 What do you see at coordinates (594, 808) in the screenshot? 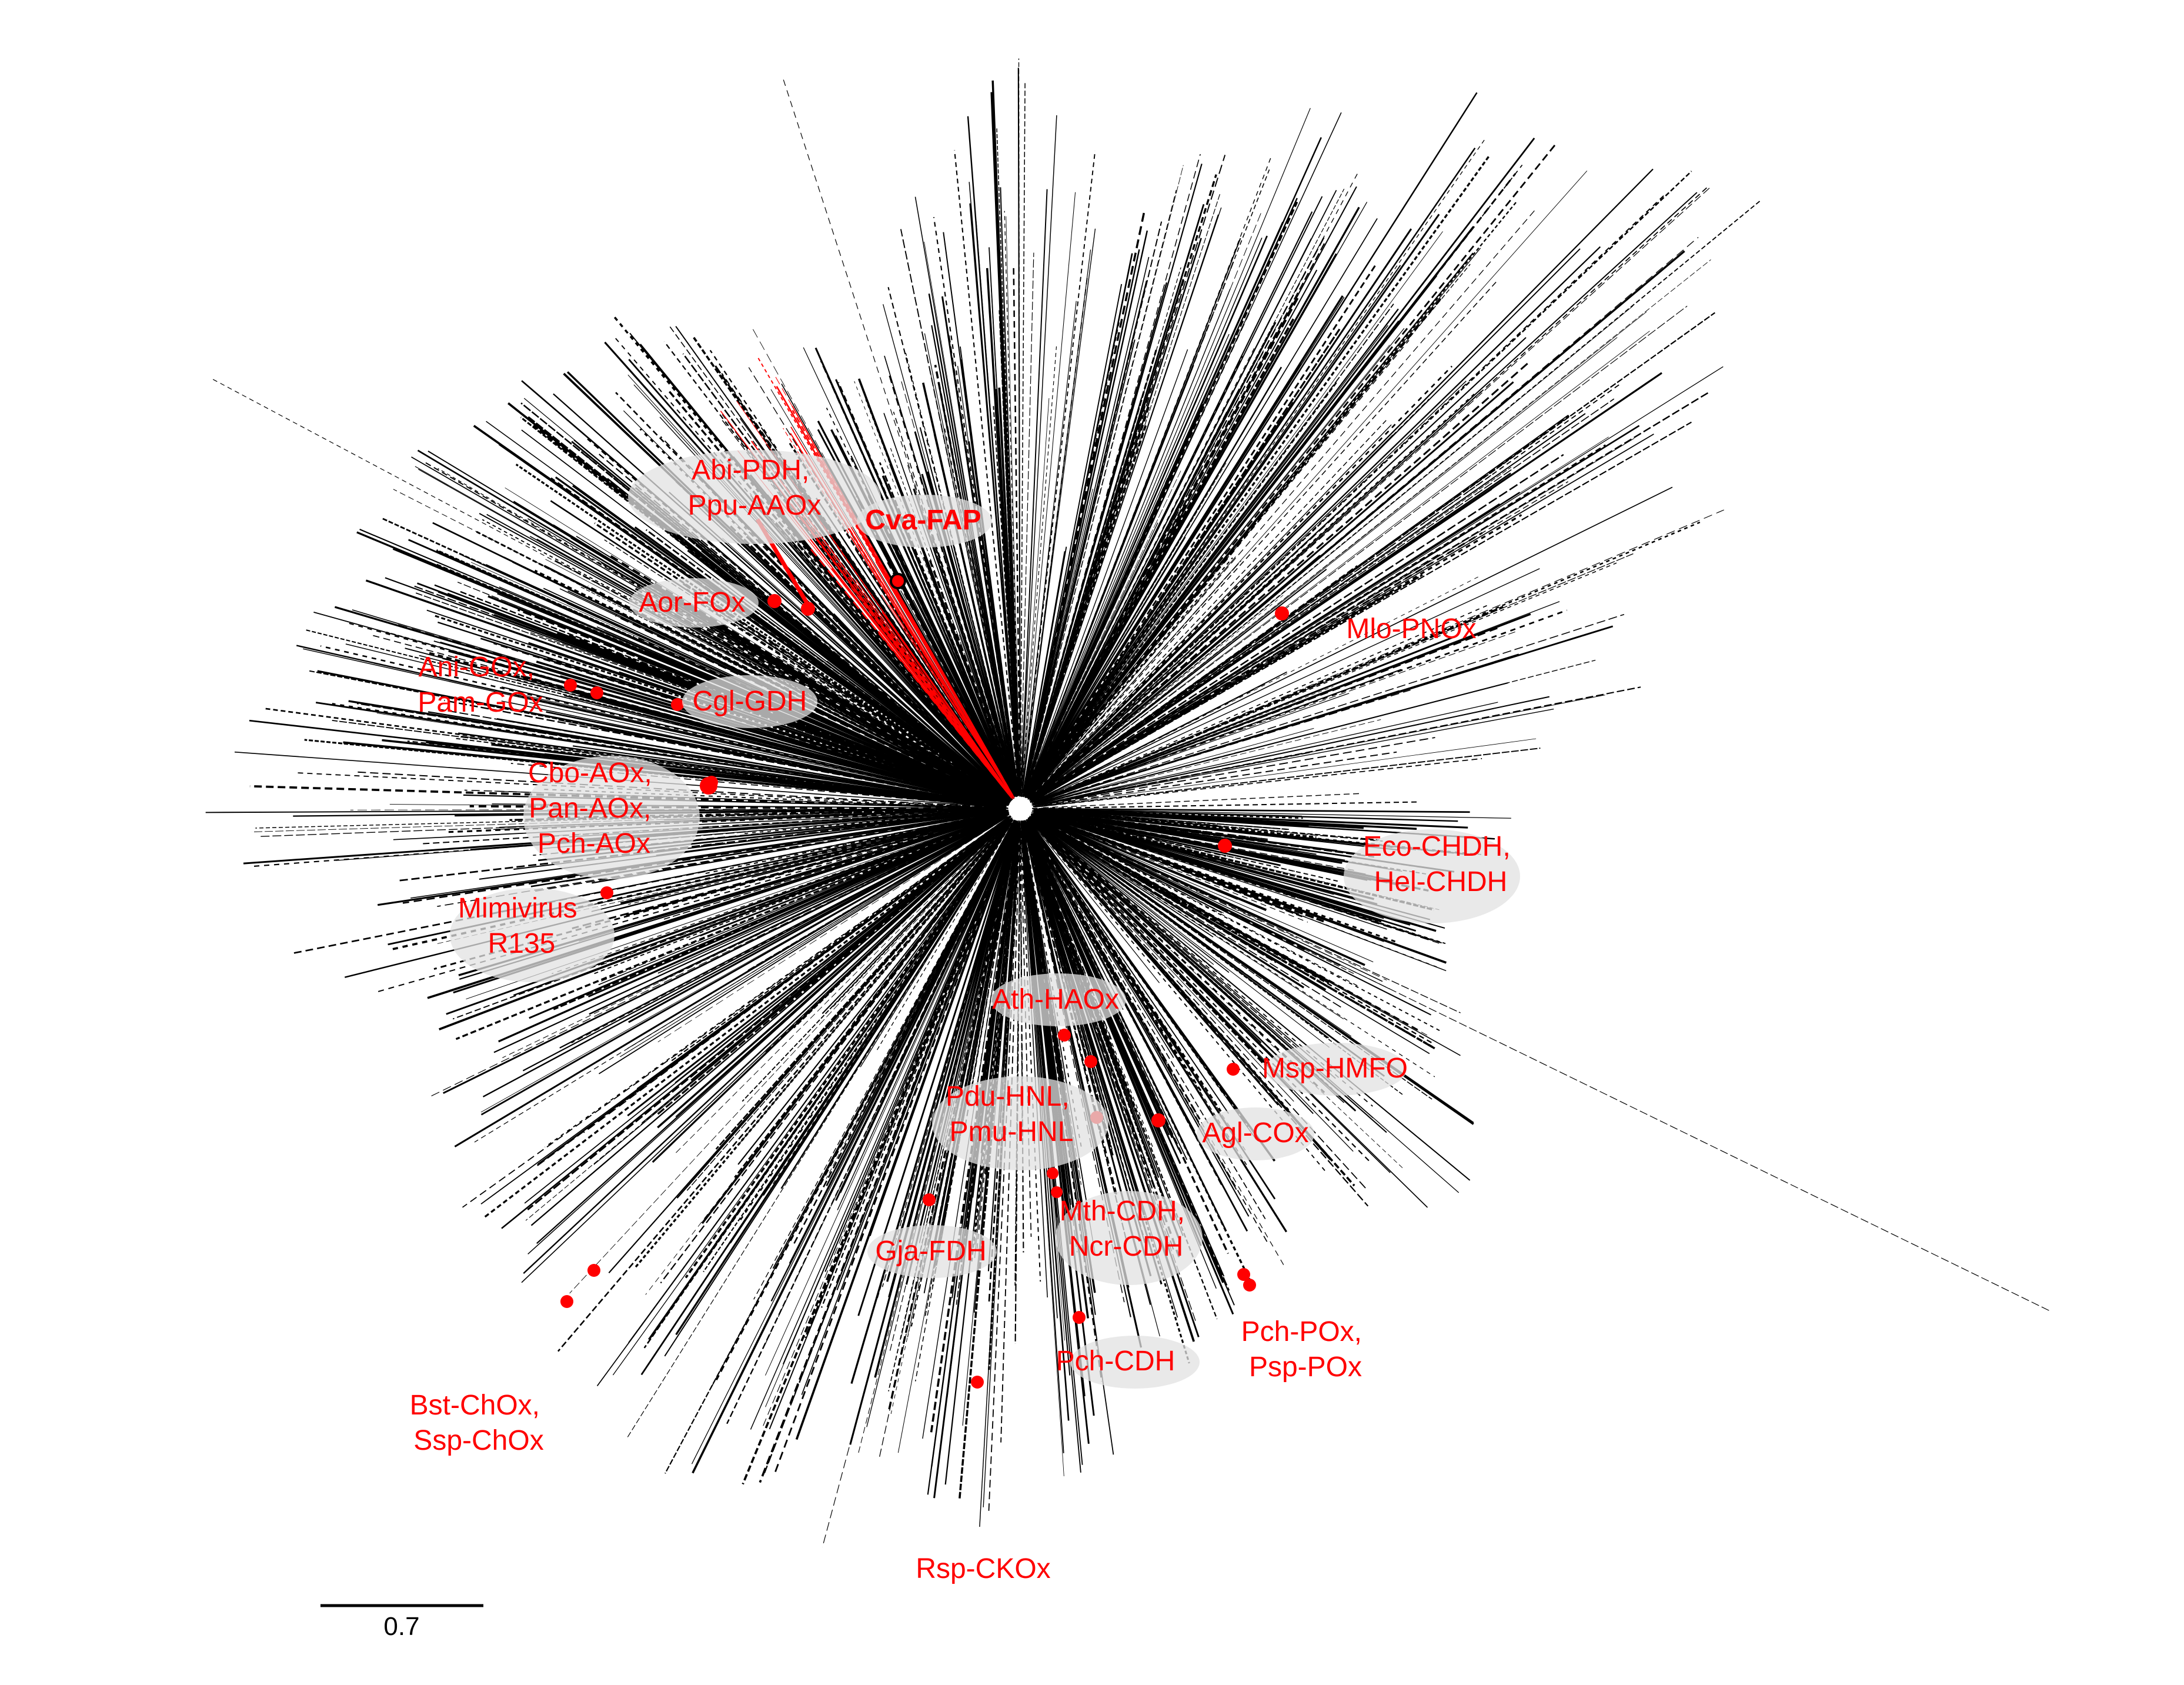
I see `label-cbo-aox: Cbo-AOx, Pan-AOx, Pch-AOx` at bounding box center [594, 808].